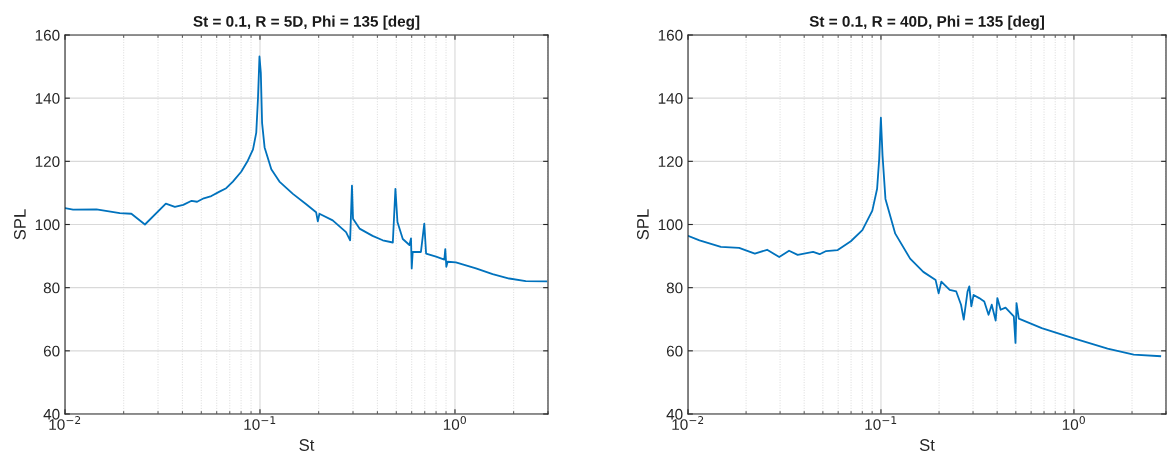  Describe the element at coordinates (306, 22) in the screenshot. I see `chart-title: St = 0.1, R = 5D, Phi = 135 [deg]` at that location.